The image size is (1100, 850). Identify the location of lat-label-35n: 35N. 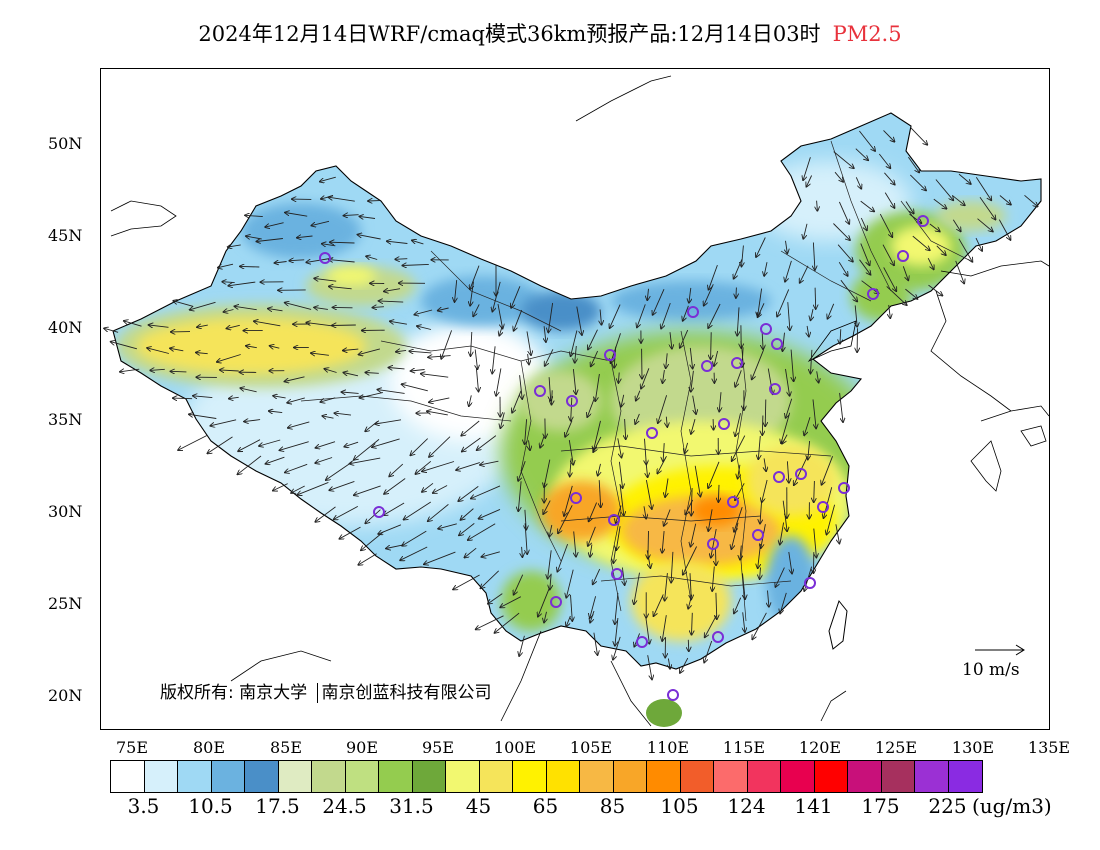
(65, 419).